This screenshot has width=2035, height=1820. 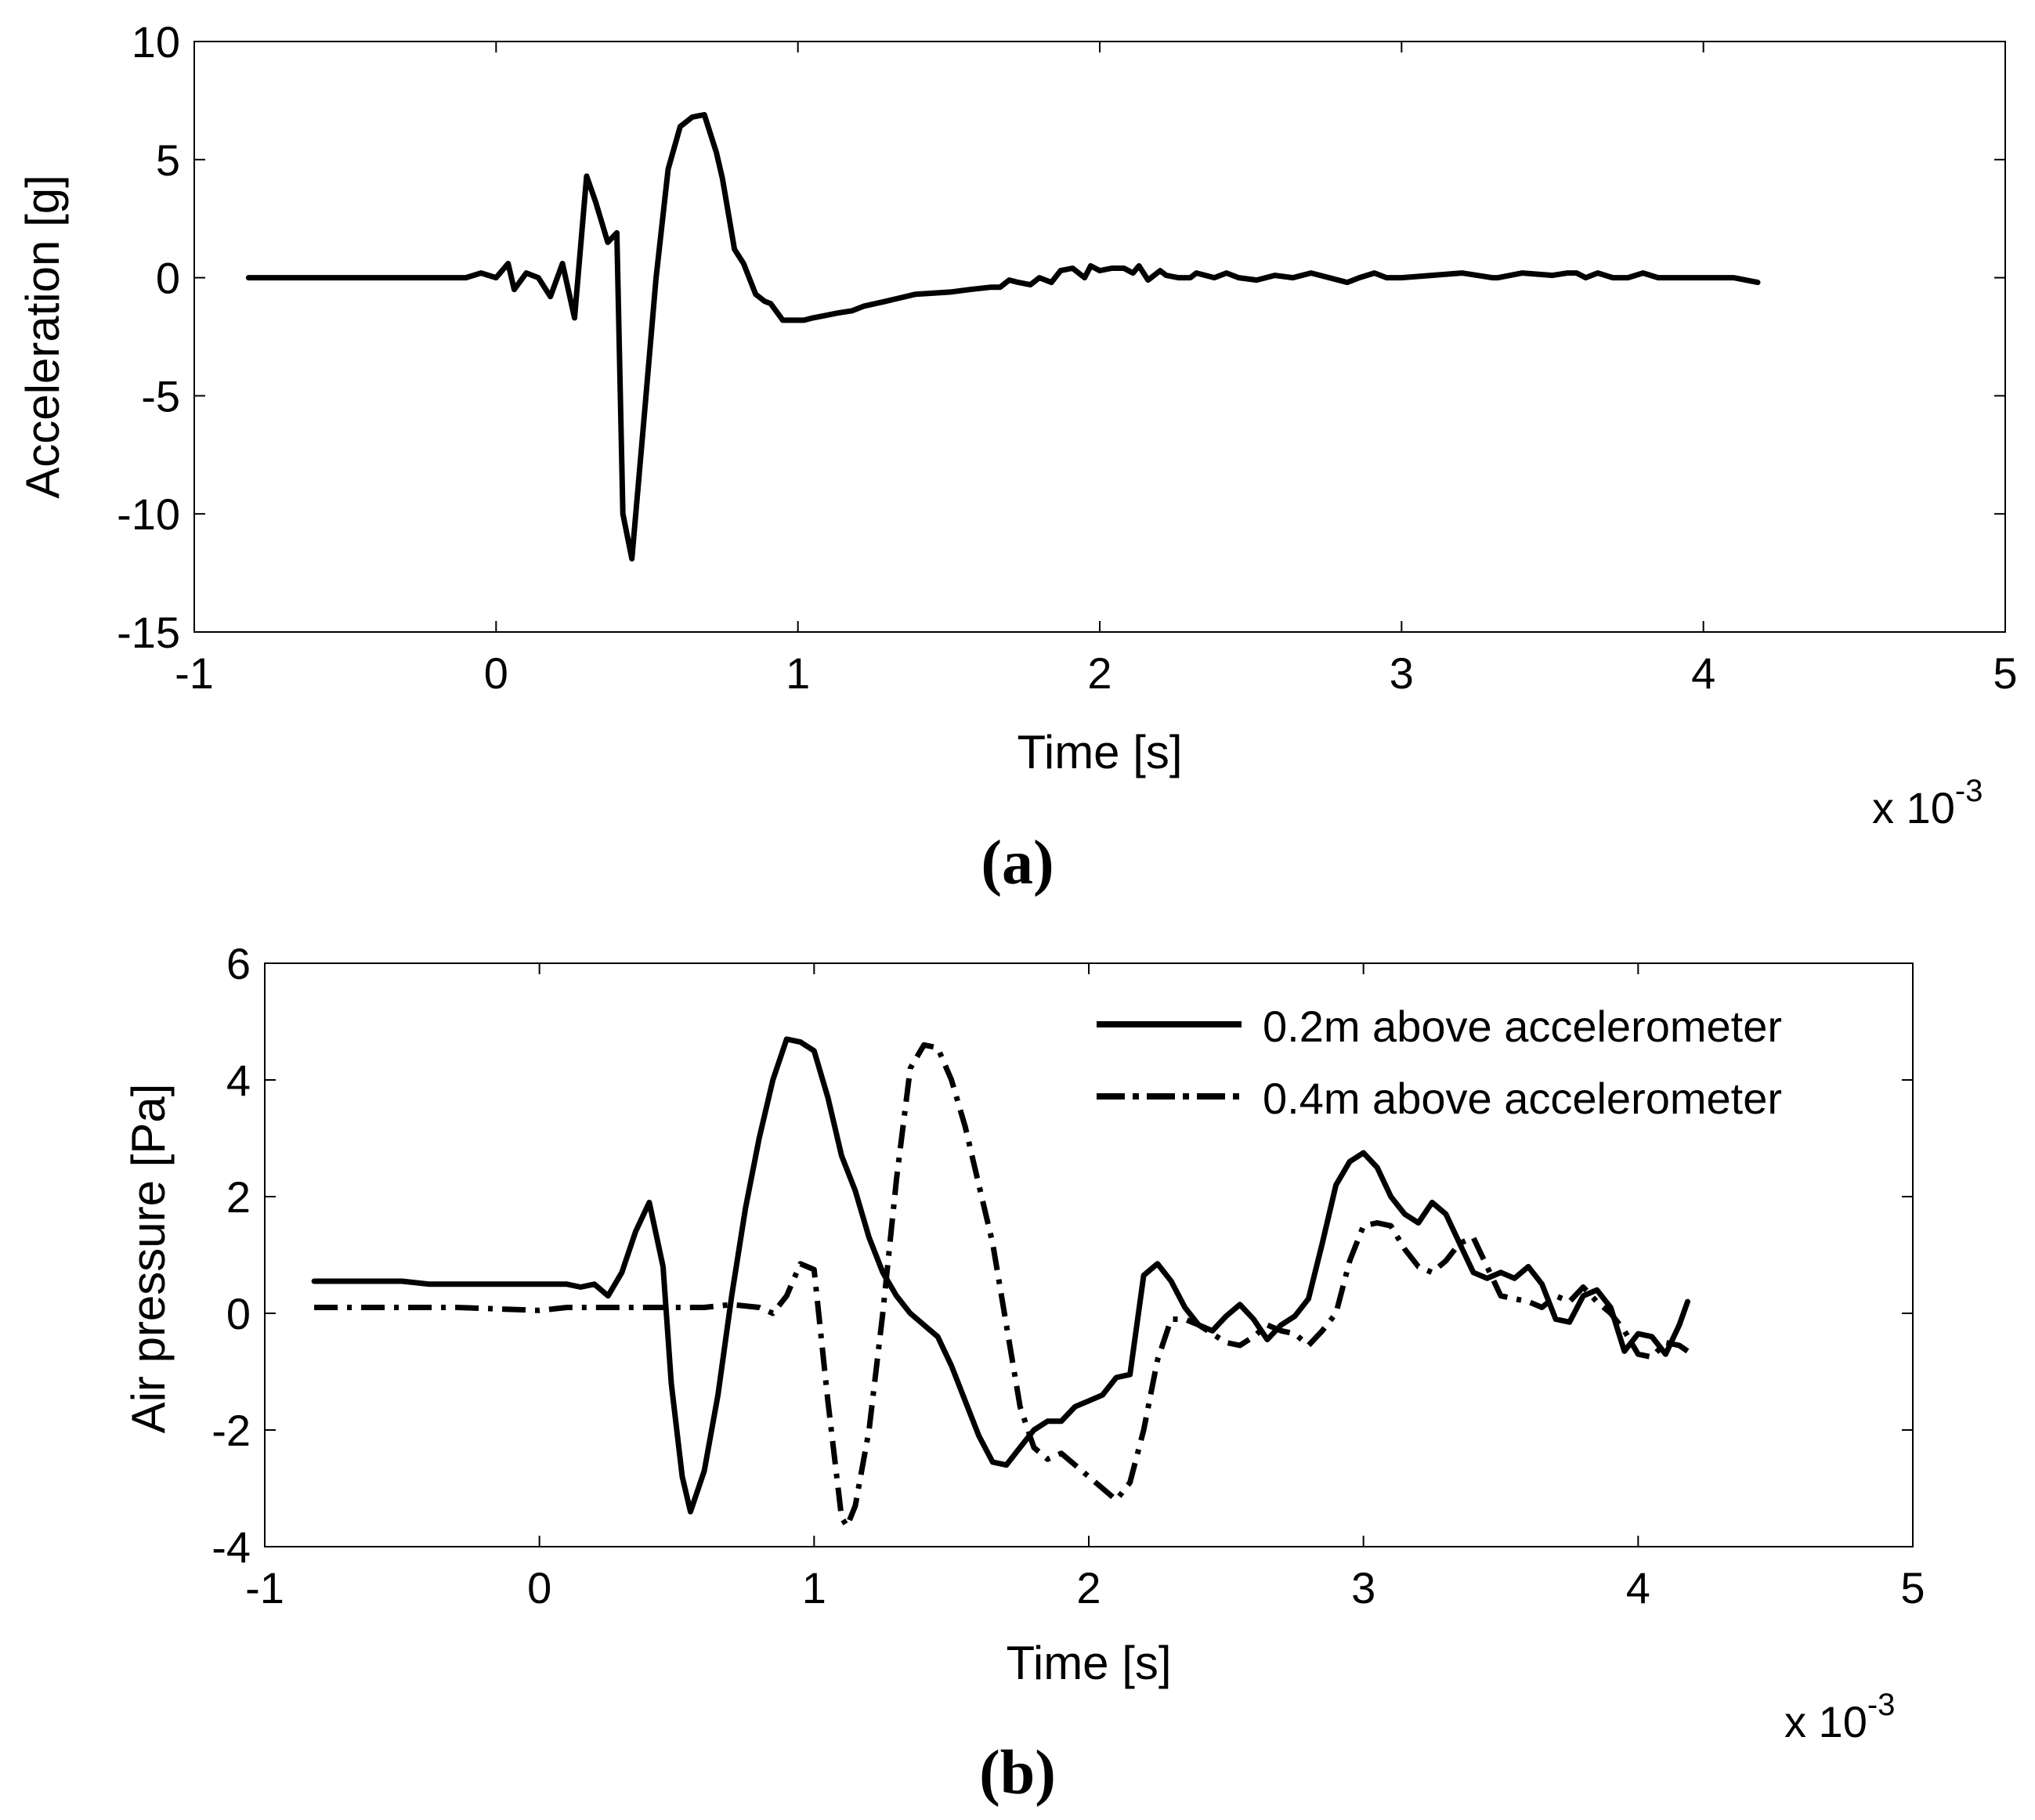 I want to click on y-tick-label: 5, so click(x=168, y=160).